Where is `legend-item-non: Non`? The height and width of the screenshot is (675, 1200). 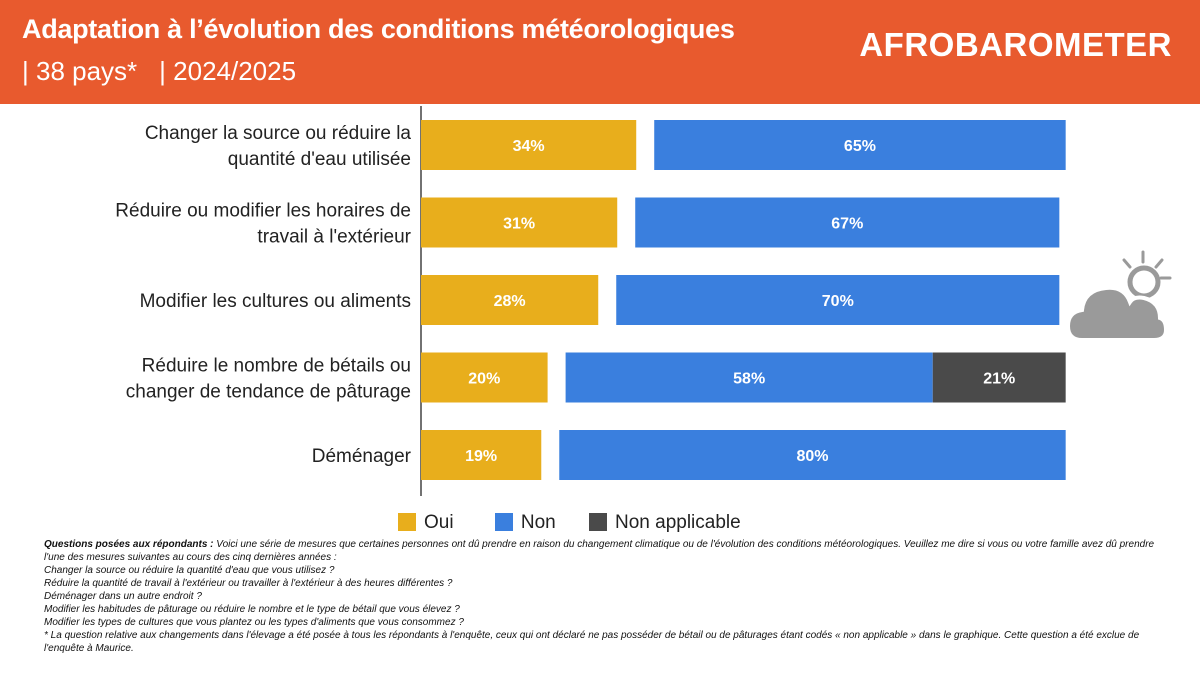
legend-item-non: Non is located at coordinates (525, 523).